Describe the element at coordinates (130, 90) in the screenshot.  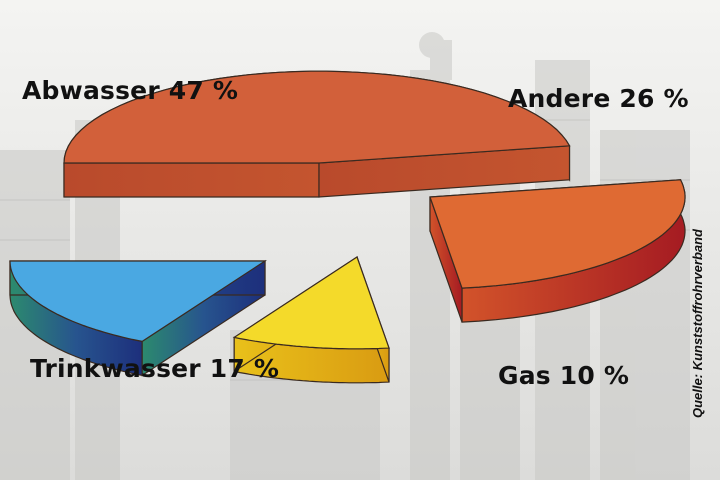
I see `slice-label-abwasser: Abwasser 47 %` at that location.